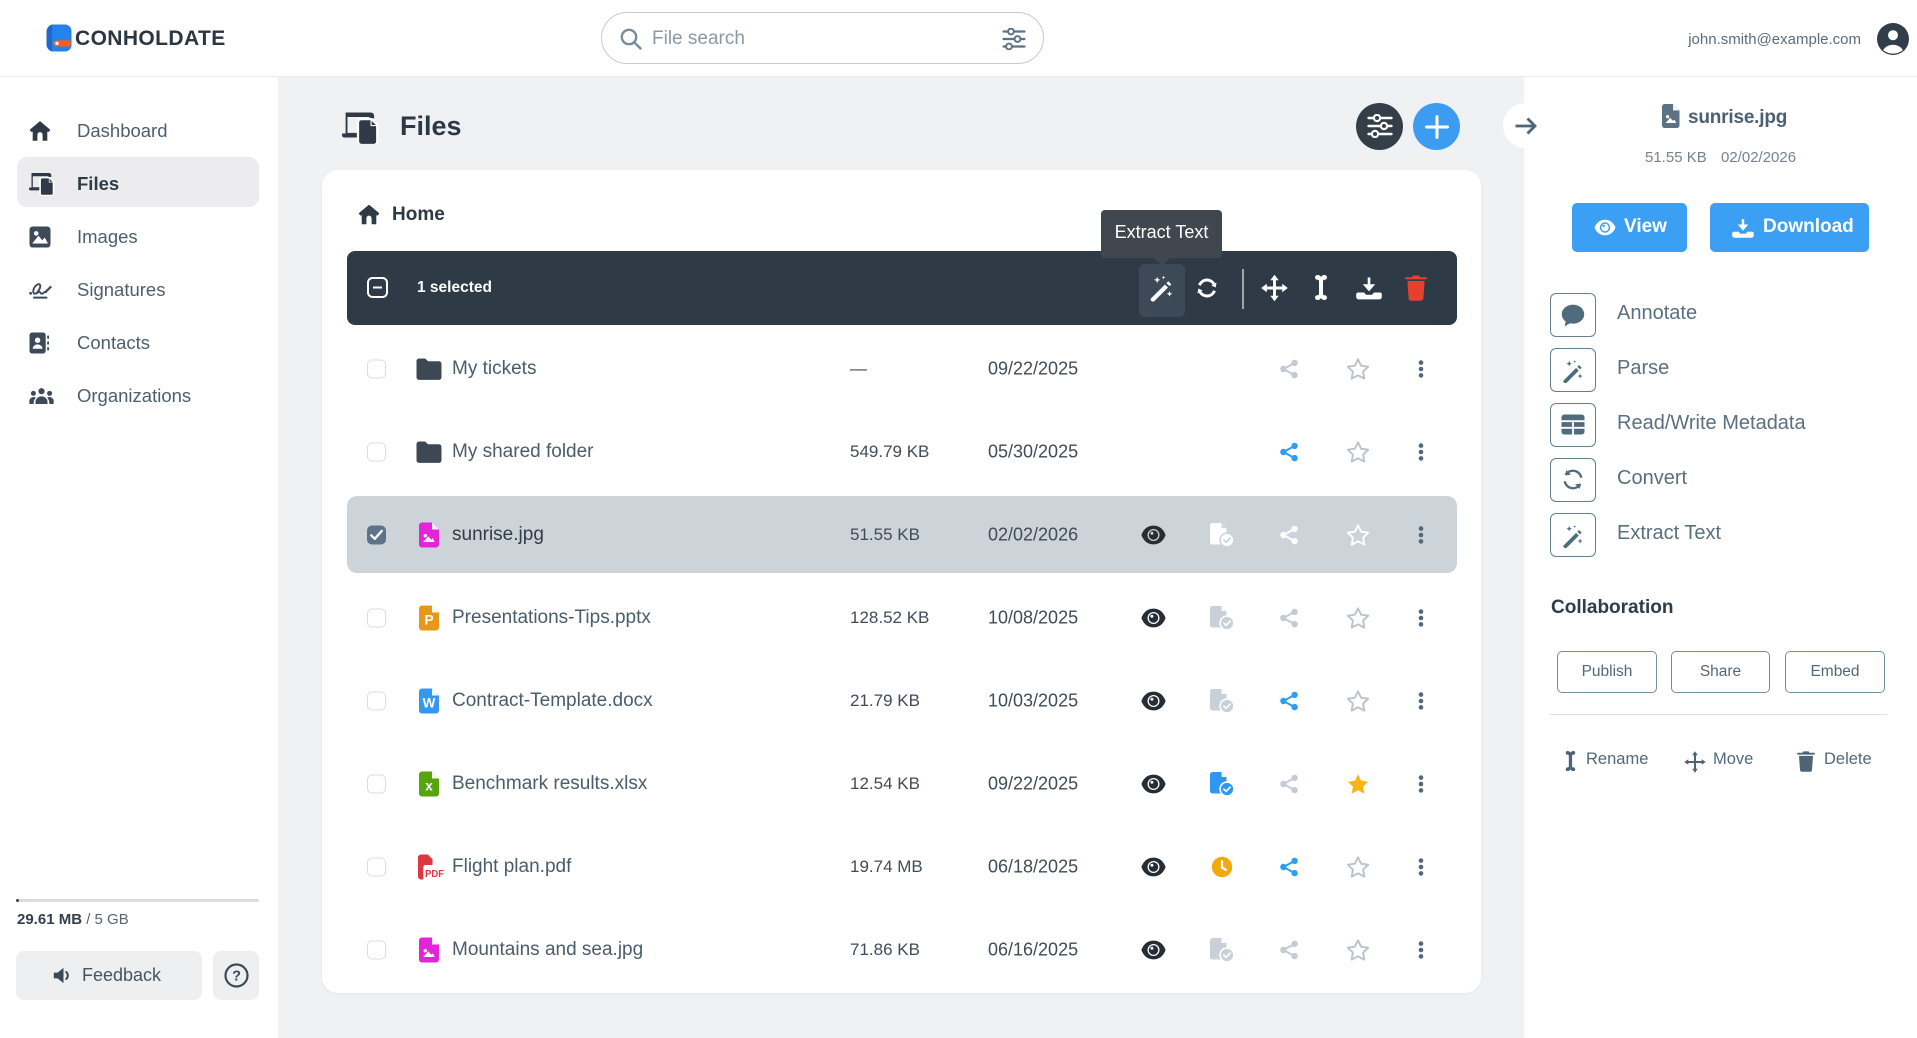  I want to click on svg-text: W, so click(429, 702).